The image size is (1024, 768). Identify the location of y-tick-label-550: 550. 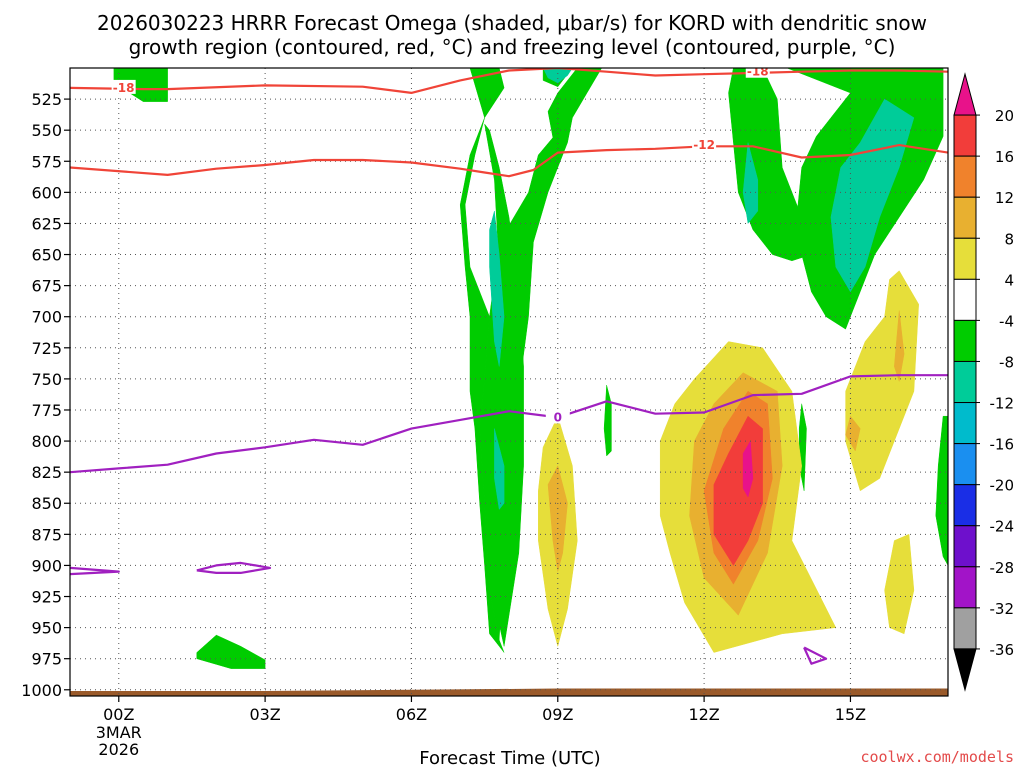
(46, 130).